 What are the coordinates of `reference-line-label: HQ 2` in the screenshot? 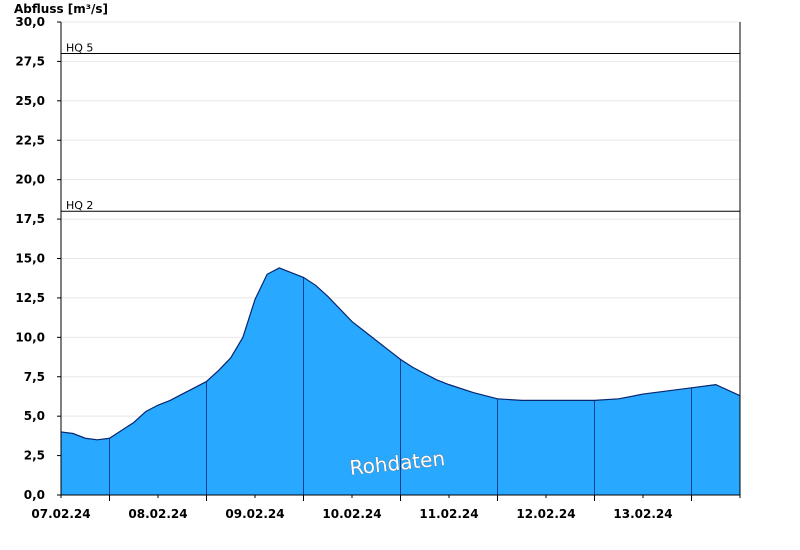 It's located at (79, 205).